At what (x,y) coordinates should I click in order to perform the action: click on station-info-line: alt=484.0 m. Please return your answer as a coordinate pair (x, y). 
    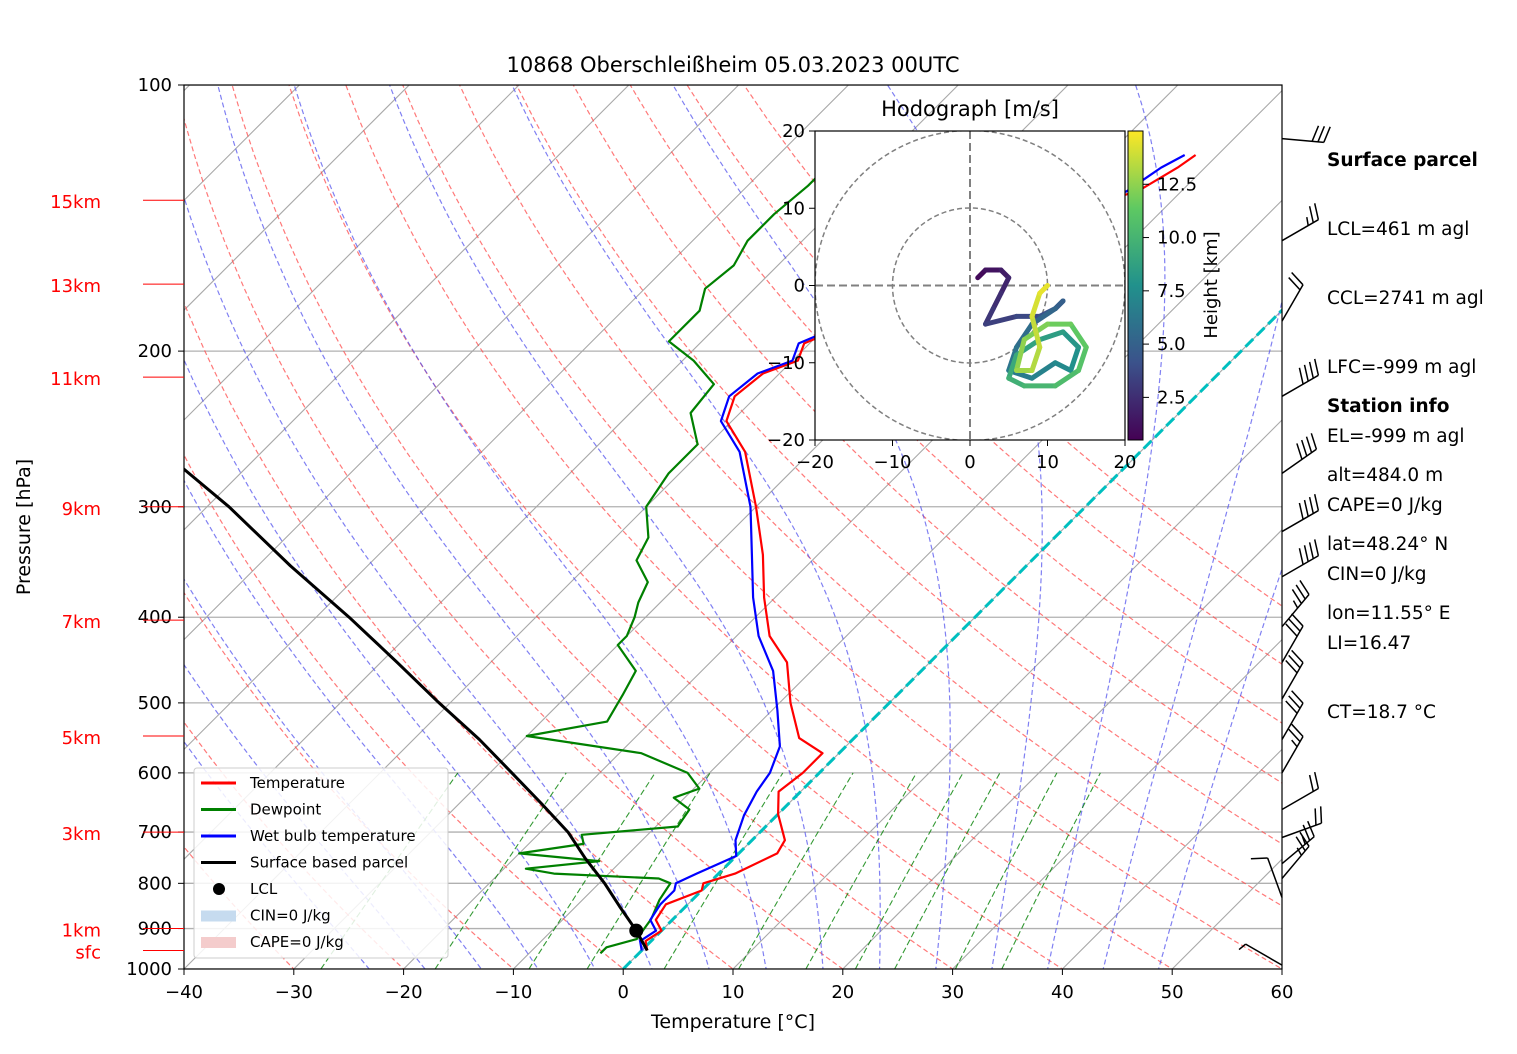
    Looking at the image, I should click on (1385, 475).